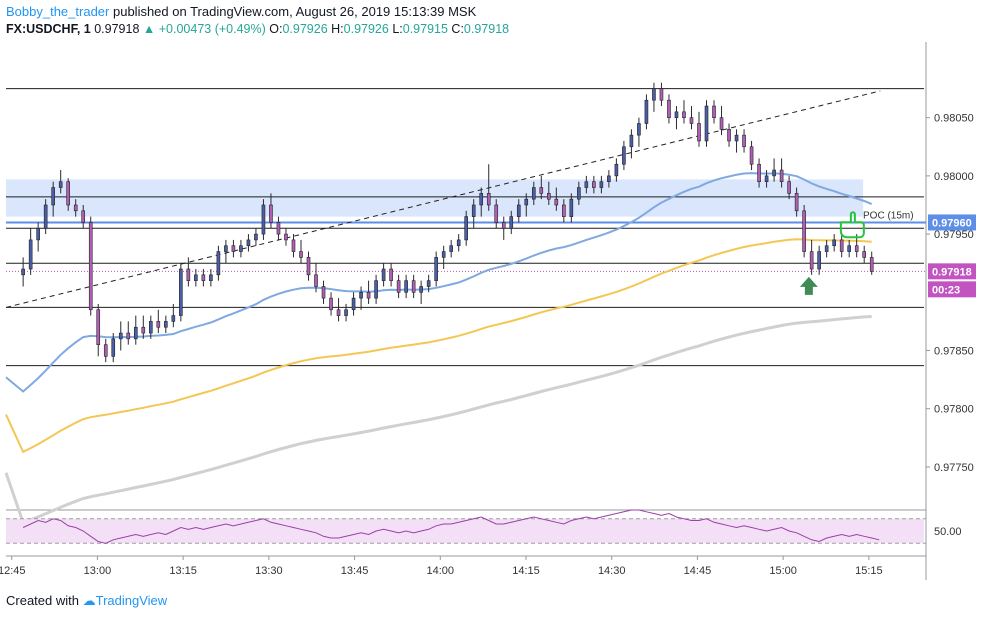 This screenshot has height=618, width=988. Describe the element at coordinates (212, 29) in the screenshot. I see `price-change: +0.00473 (+0.49%)` at that location.